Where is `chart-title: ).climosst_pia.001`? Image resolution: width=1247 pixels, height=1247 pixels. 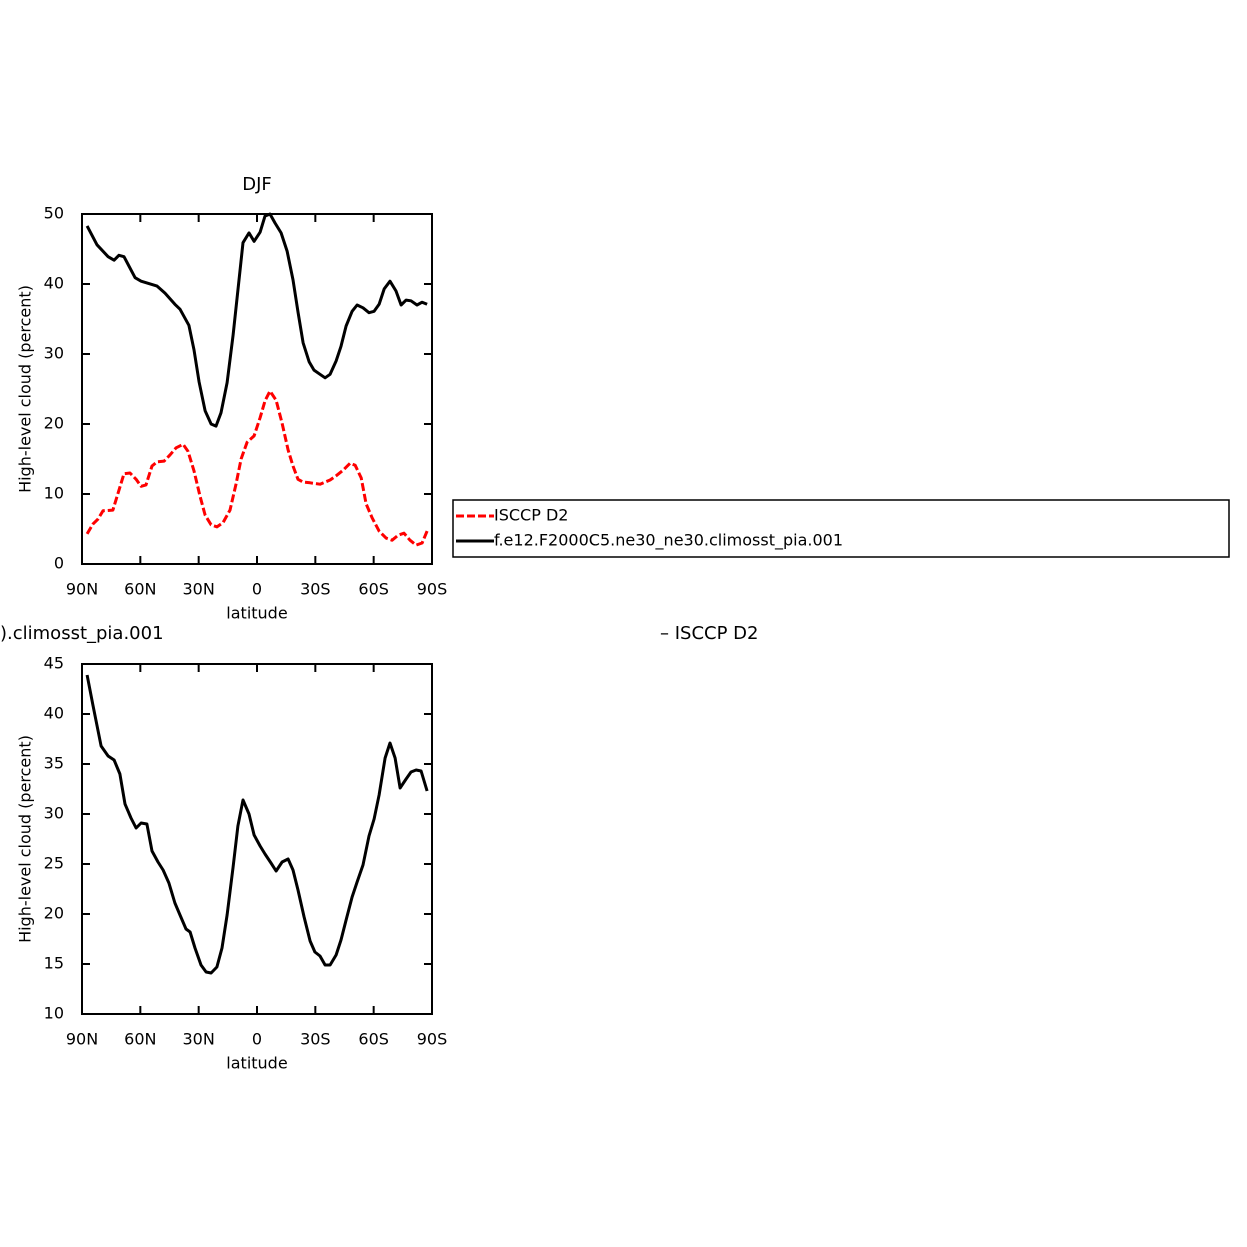
chart-title: ).climosst_pia.001 is located at coordinates (82, 633).